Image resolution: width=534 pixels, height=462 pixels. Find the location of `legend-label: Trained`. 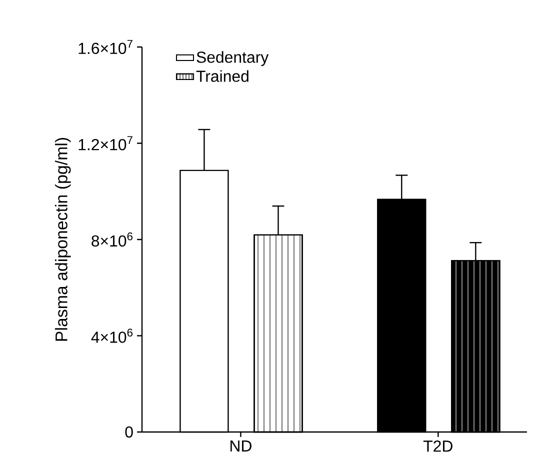

legend-label: Trained is located at coordinates (222, 76).